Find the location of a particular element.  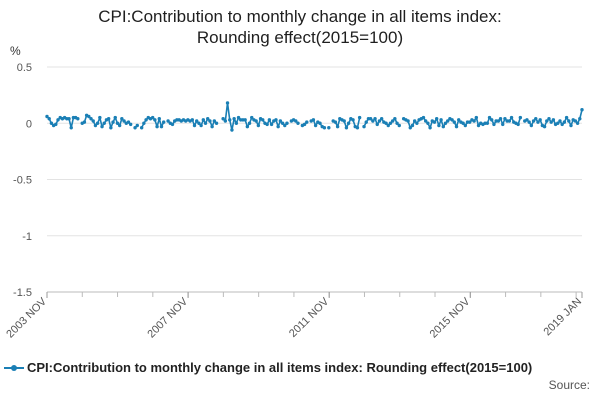

y-tick-label: 0.5 is located at coordinates (24, 68).